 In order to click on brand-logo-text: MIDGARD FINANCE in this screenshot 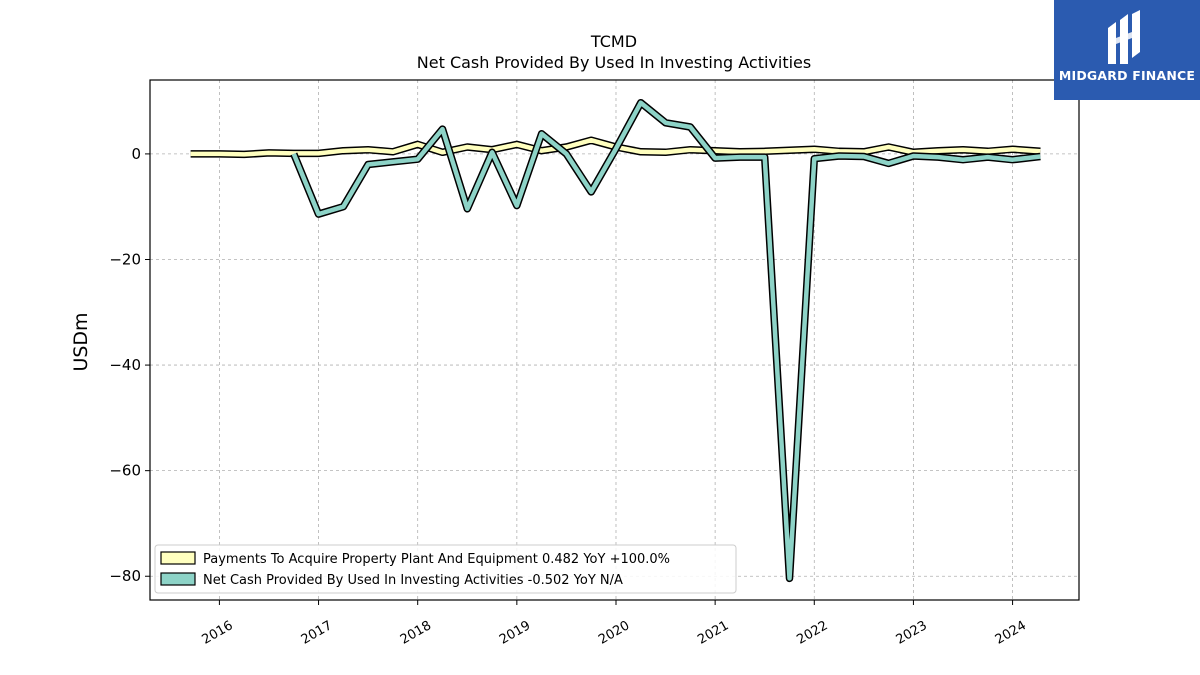, I will do `click(1127, 75)`.